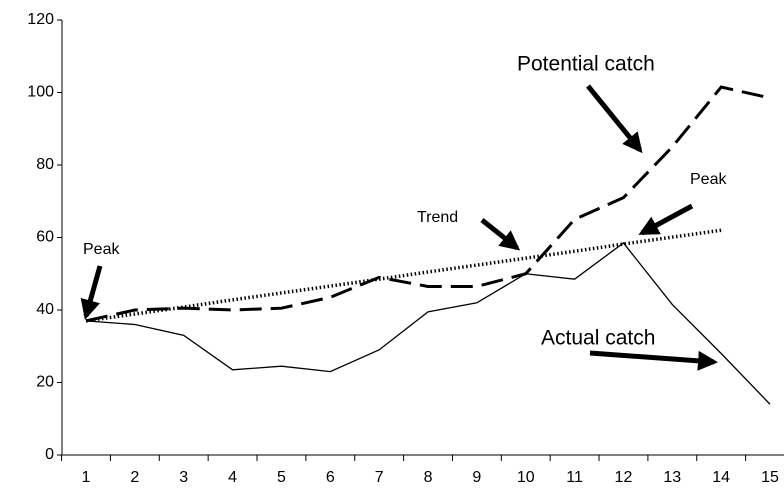 This screenshot has width=784, height=497. What do you see at coordinates (598, 338) in the screenshot?
I see `annotation: Actual catch` at bounding box center [598, 338].